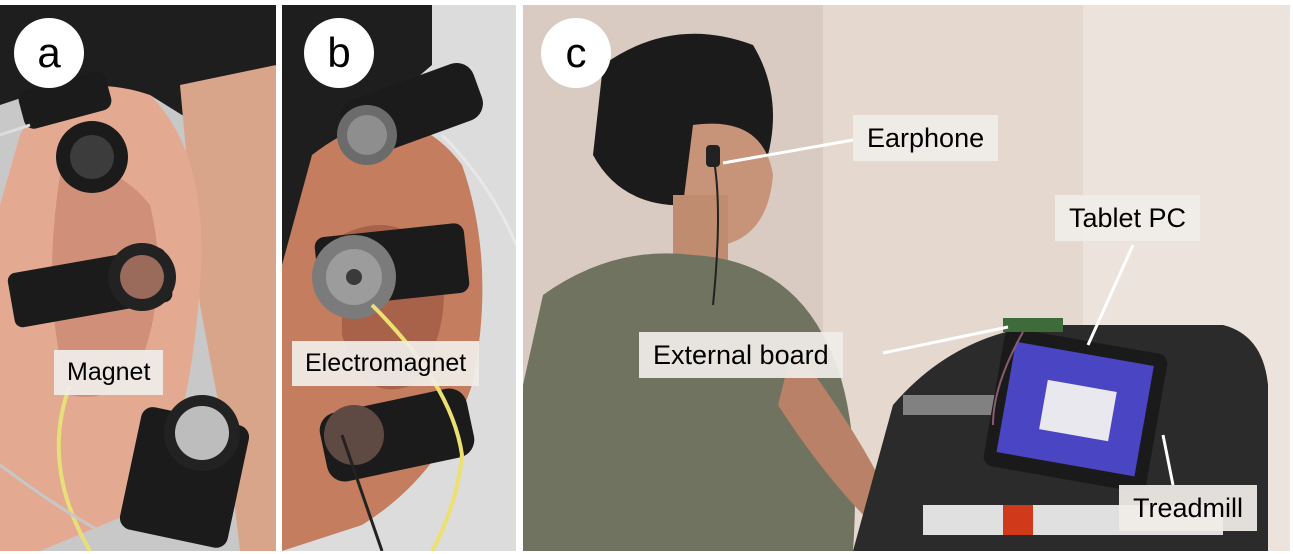 The width and height of the screenshot is (1293, 554). What do you see at coordinates (109, 372) in the screenshot?
I see `magnet-label: Magnet` at bounding box center [109, 372].